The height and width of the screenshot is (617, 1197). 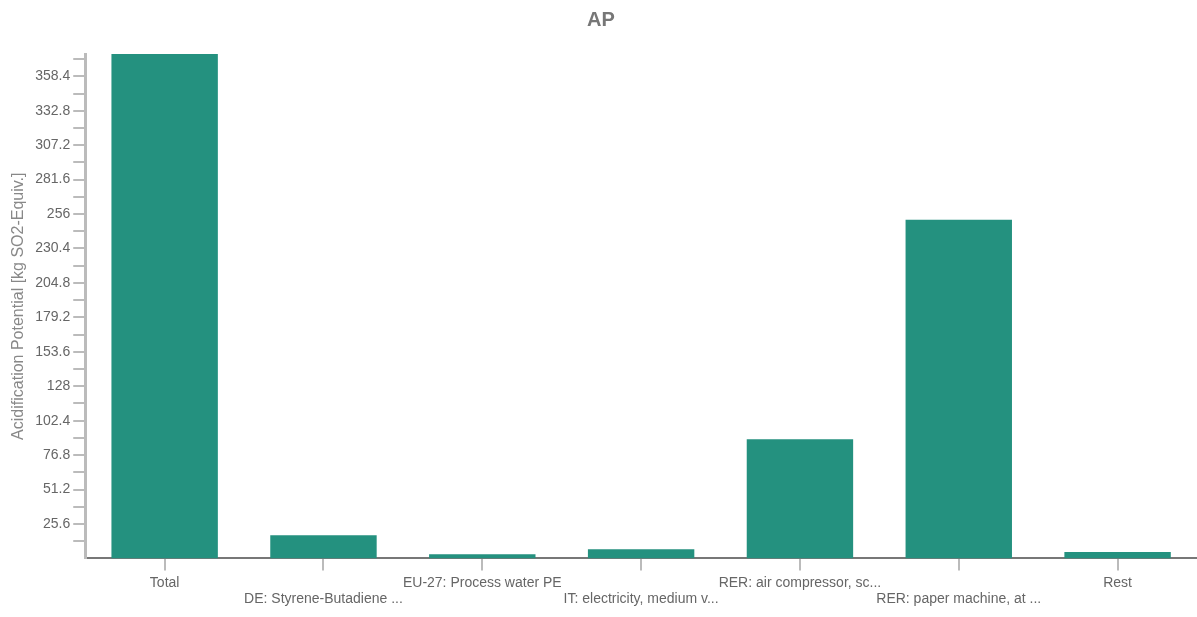 I want to click on y-tick-label: 204.8, so click(x=53, y=281).